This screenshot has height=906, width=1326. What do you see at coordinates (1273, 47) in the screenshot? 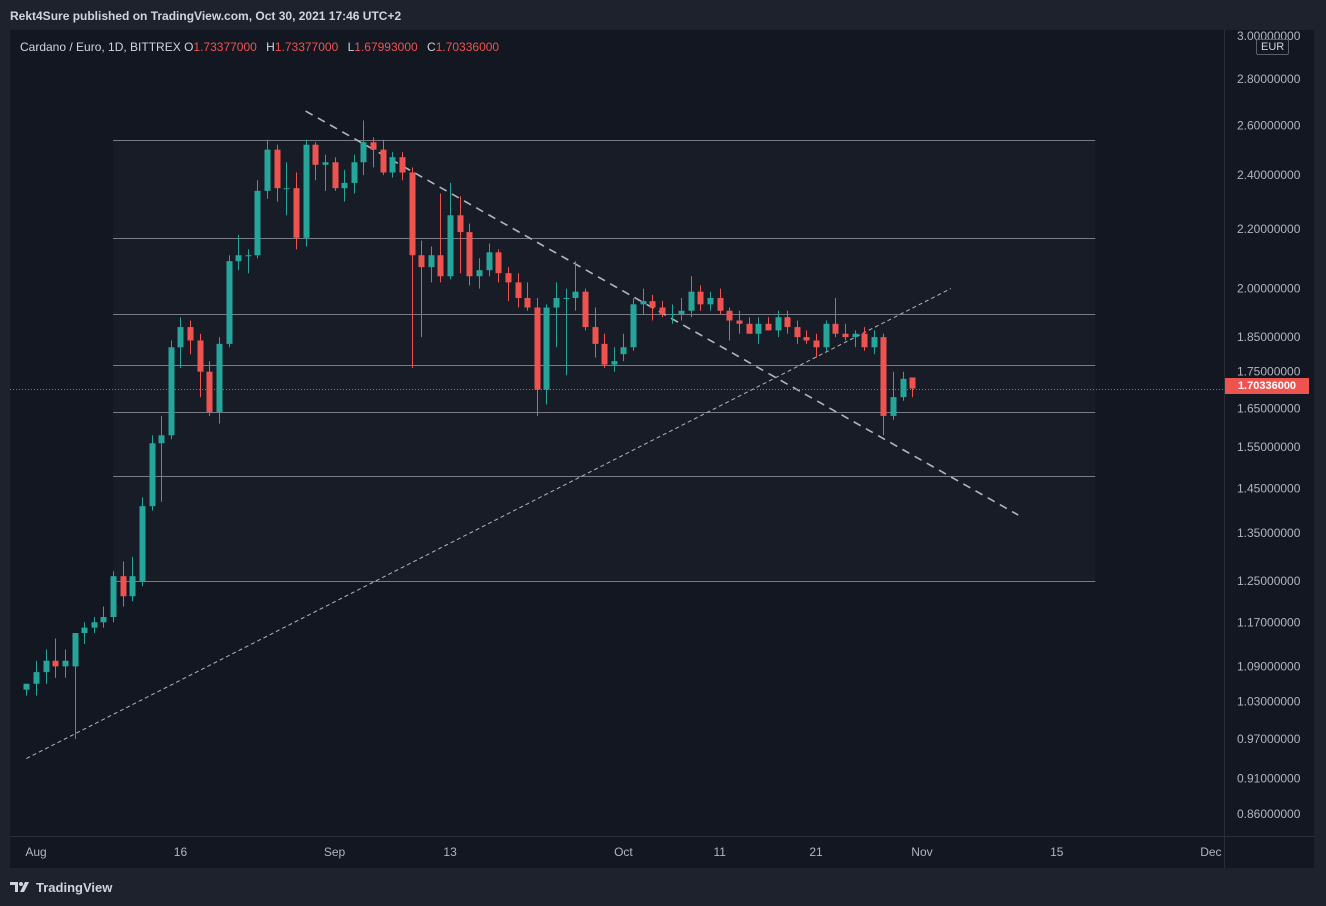
I see `currency-button: EUR` at bounding box center [1273, 47].